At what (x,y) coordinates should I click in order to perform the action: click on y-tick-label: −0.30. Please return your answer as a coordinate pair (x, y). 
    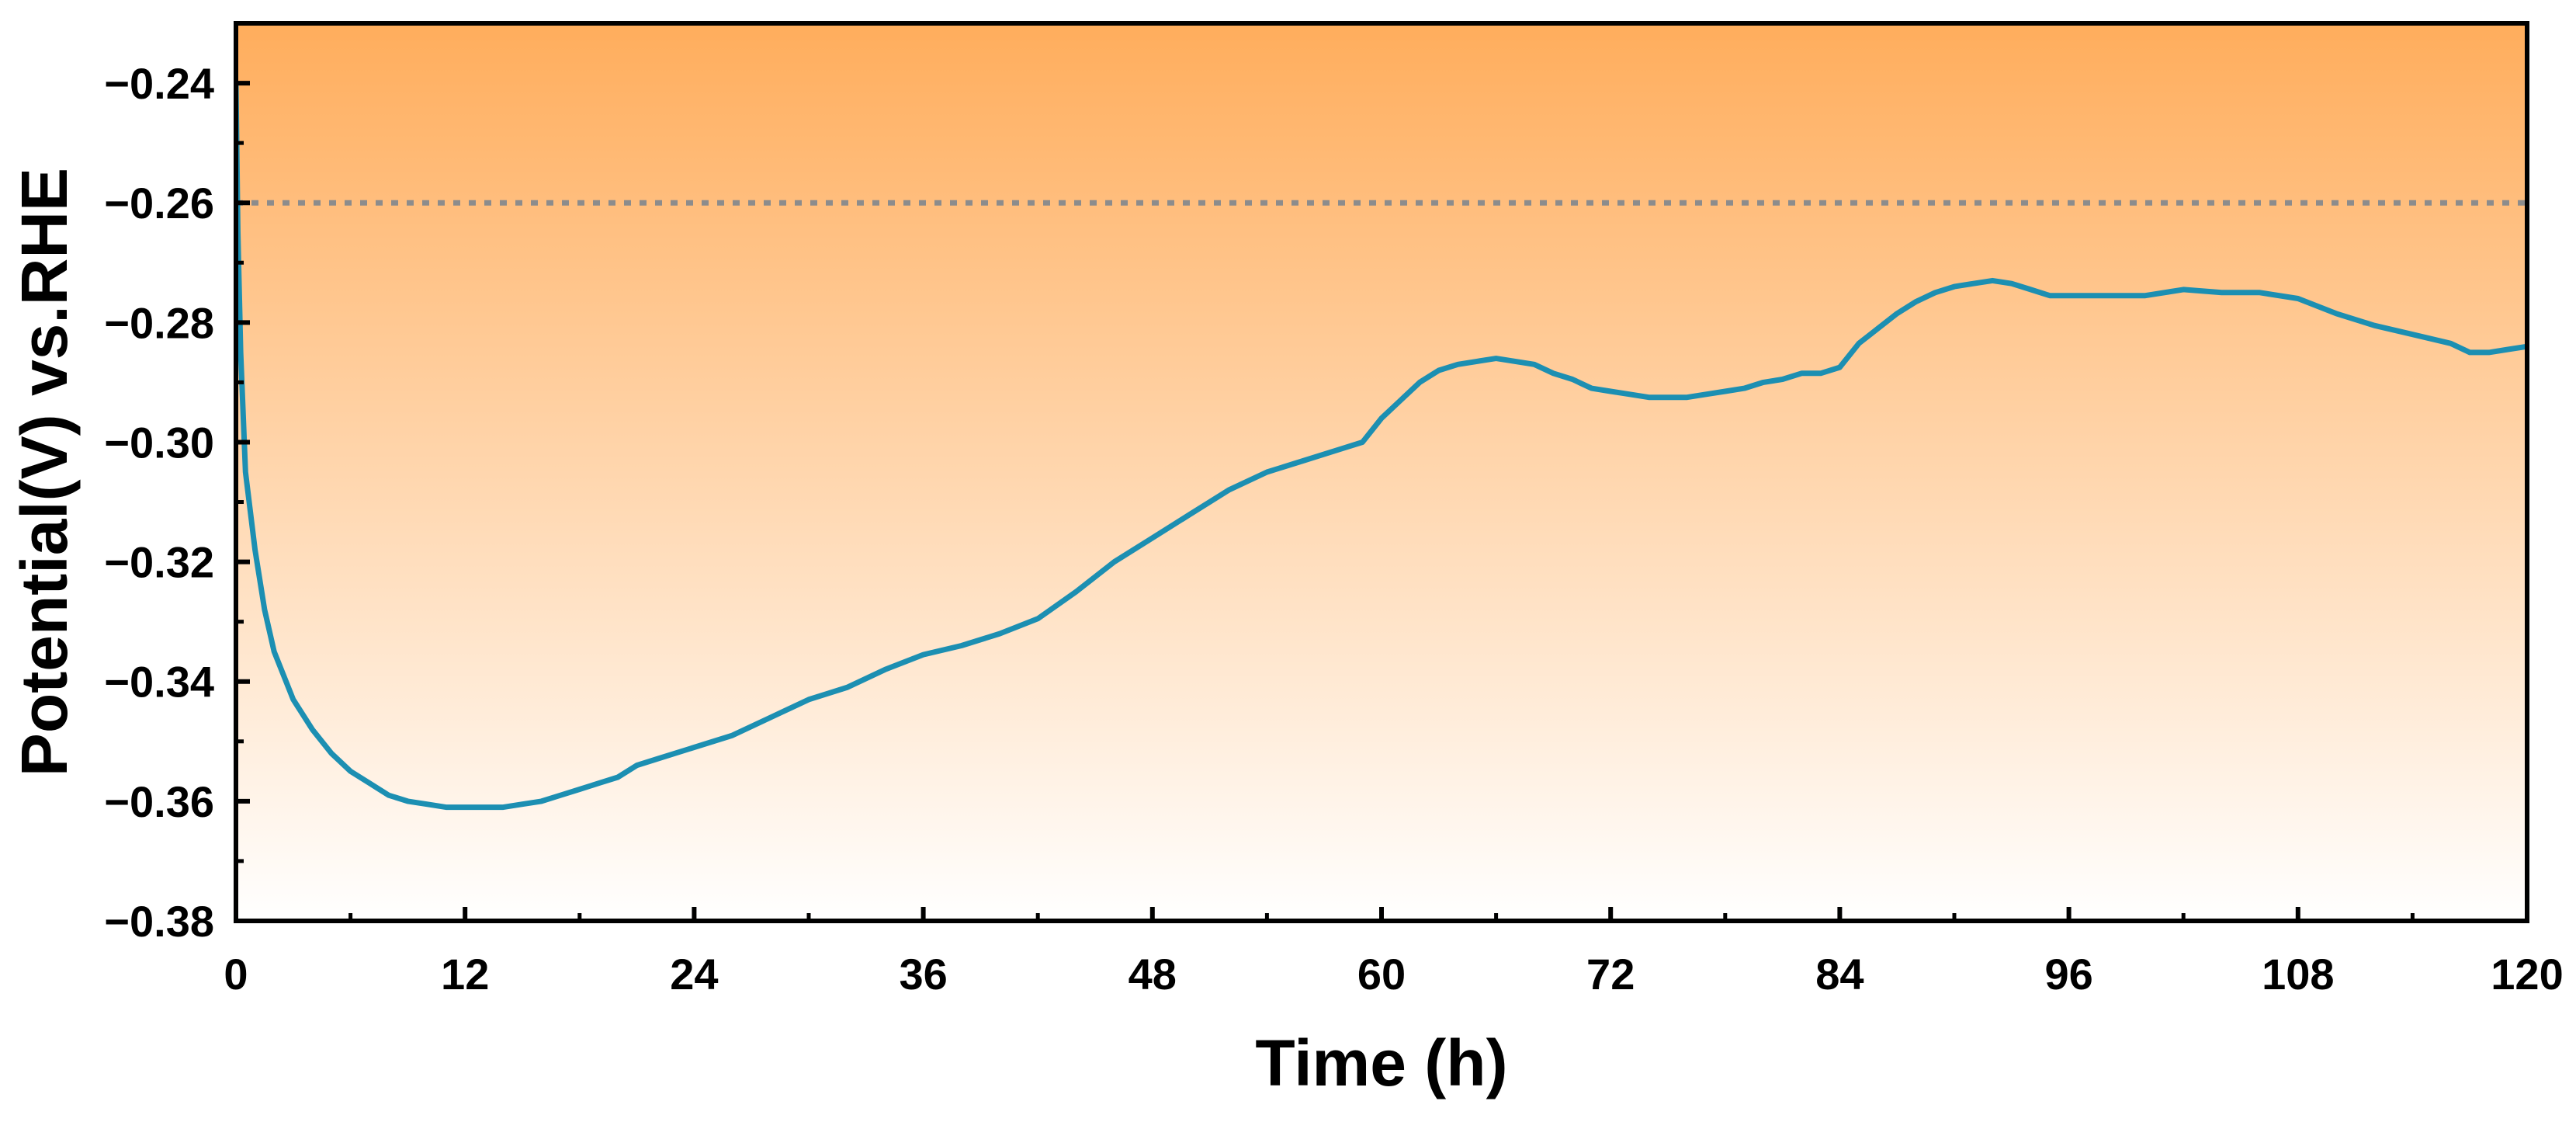
    Looking at the image, I should click on (159, 442).